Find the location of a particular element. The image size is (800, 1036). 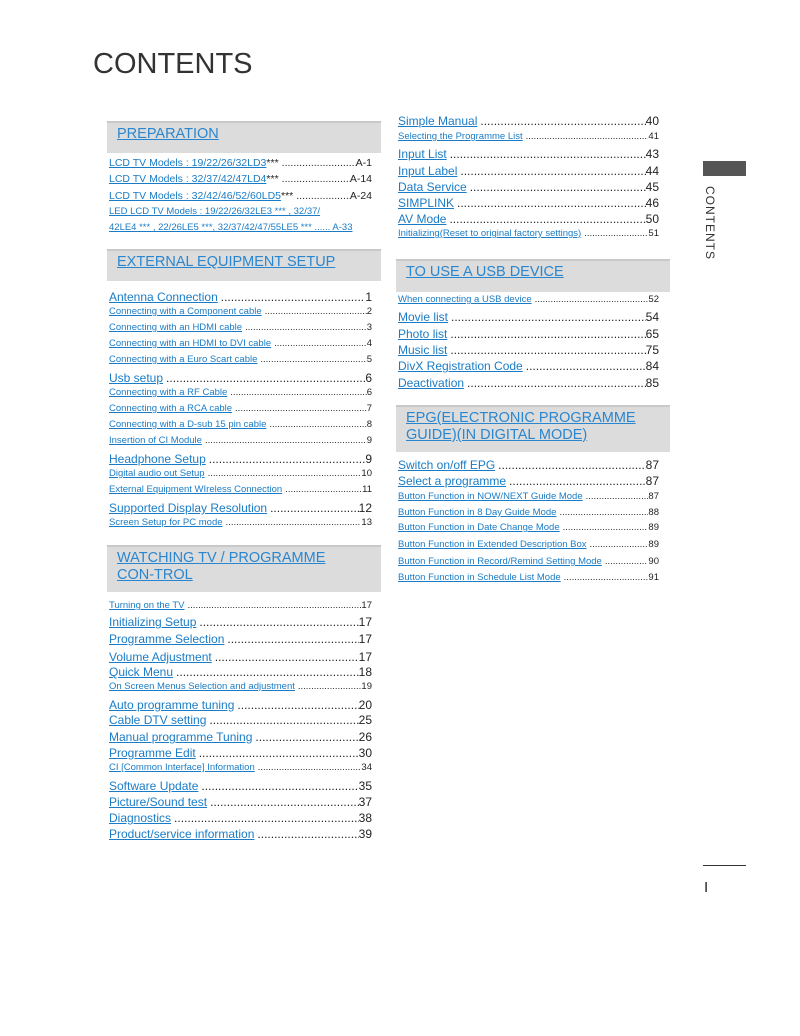

toc-entry: Music list 75 is located at coordinates (528, 350).